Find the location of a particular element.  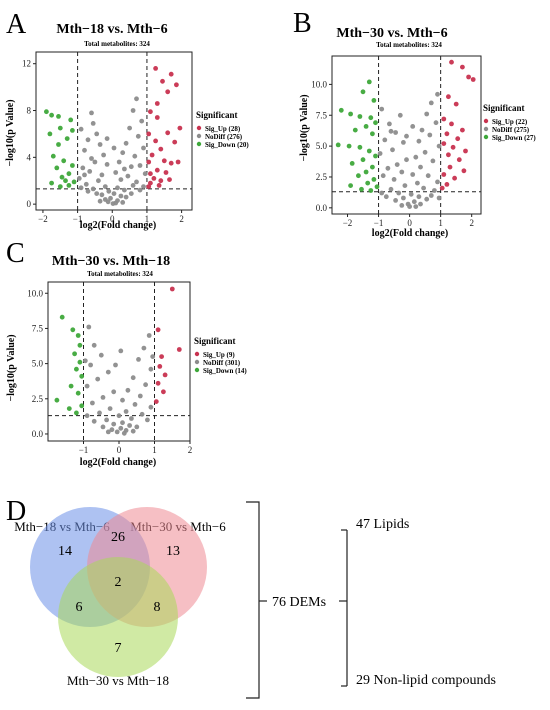

x-tick-label: 1 is located at coordinates (154, 450).